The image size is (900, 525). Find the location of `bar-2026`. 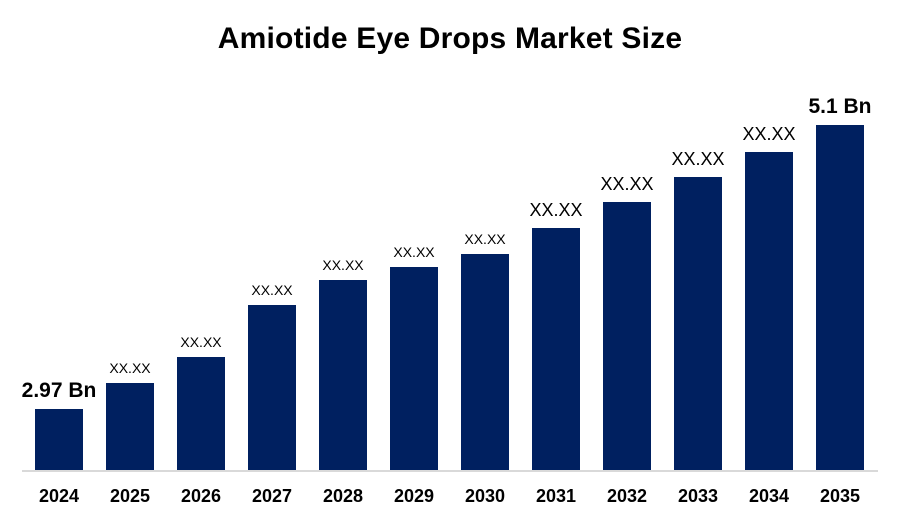

bar-2026 is located at coordinates (201, 414).